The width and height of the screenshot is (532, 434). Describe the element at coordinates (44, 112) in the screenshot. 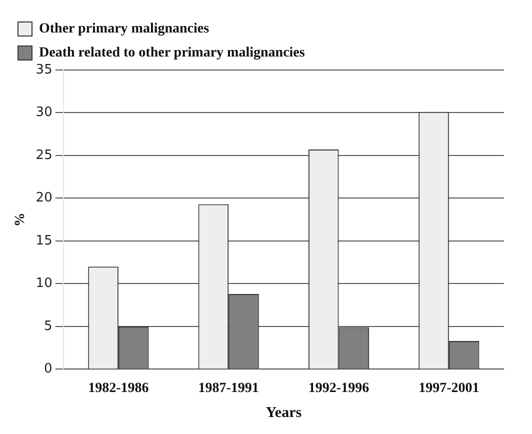

I see `y-tick-label: 30` at that location.